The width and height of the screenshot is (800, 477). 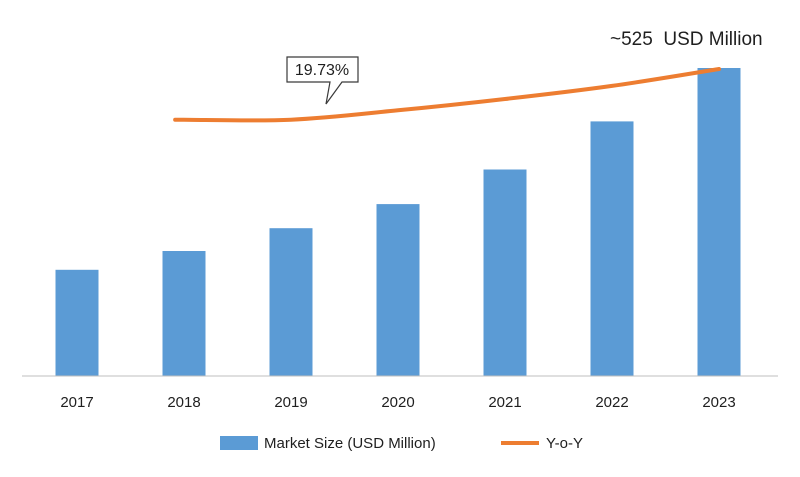 What do you see at coordinates (291, 302) in the screenshot?
I see `bar-2019` at bounding box center [291, 302].